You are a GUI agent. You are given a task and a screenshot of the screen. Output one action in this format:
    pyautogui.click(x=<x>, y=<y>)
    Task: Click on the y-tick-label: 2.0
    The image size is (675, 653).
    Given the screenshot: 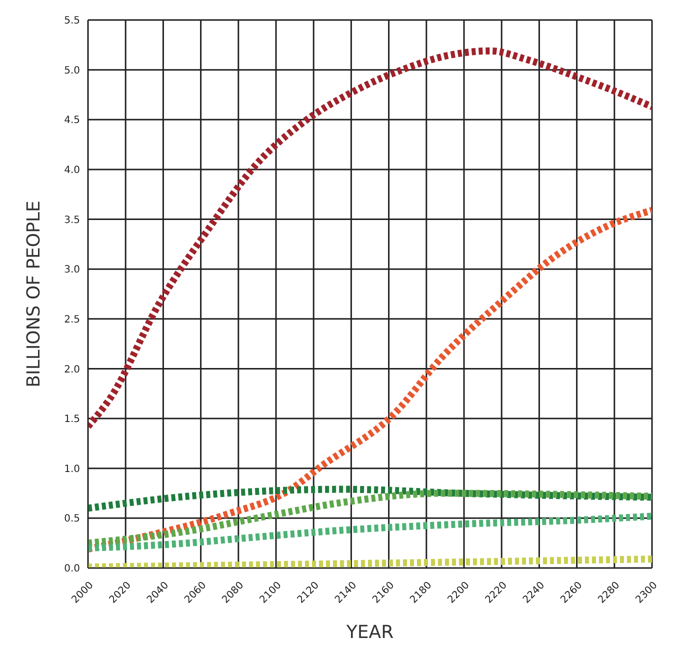 What is the action you would take?
    pyautogui.click(x=72, y=370)
    